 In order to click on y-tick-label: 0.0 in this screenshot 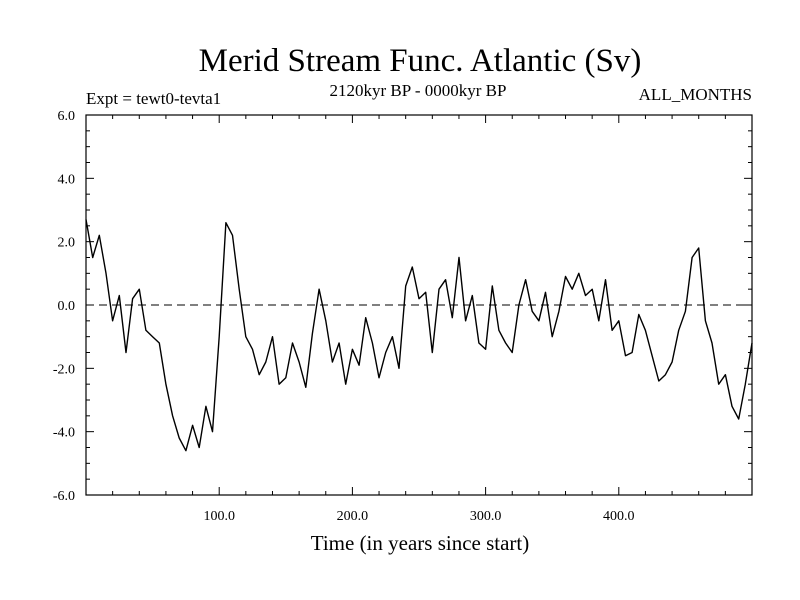, I will do `click(67, 306)`.